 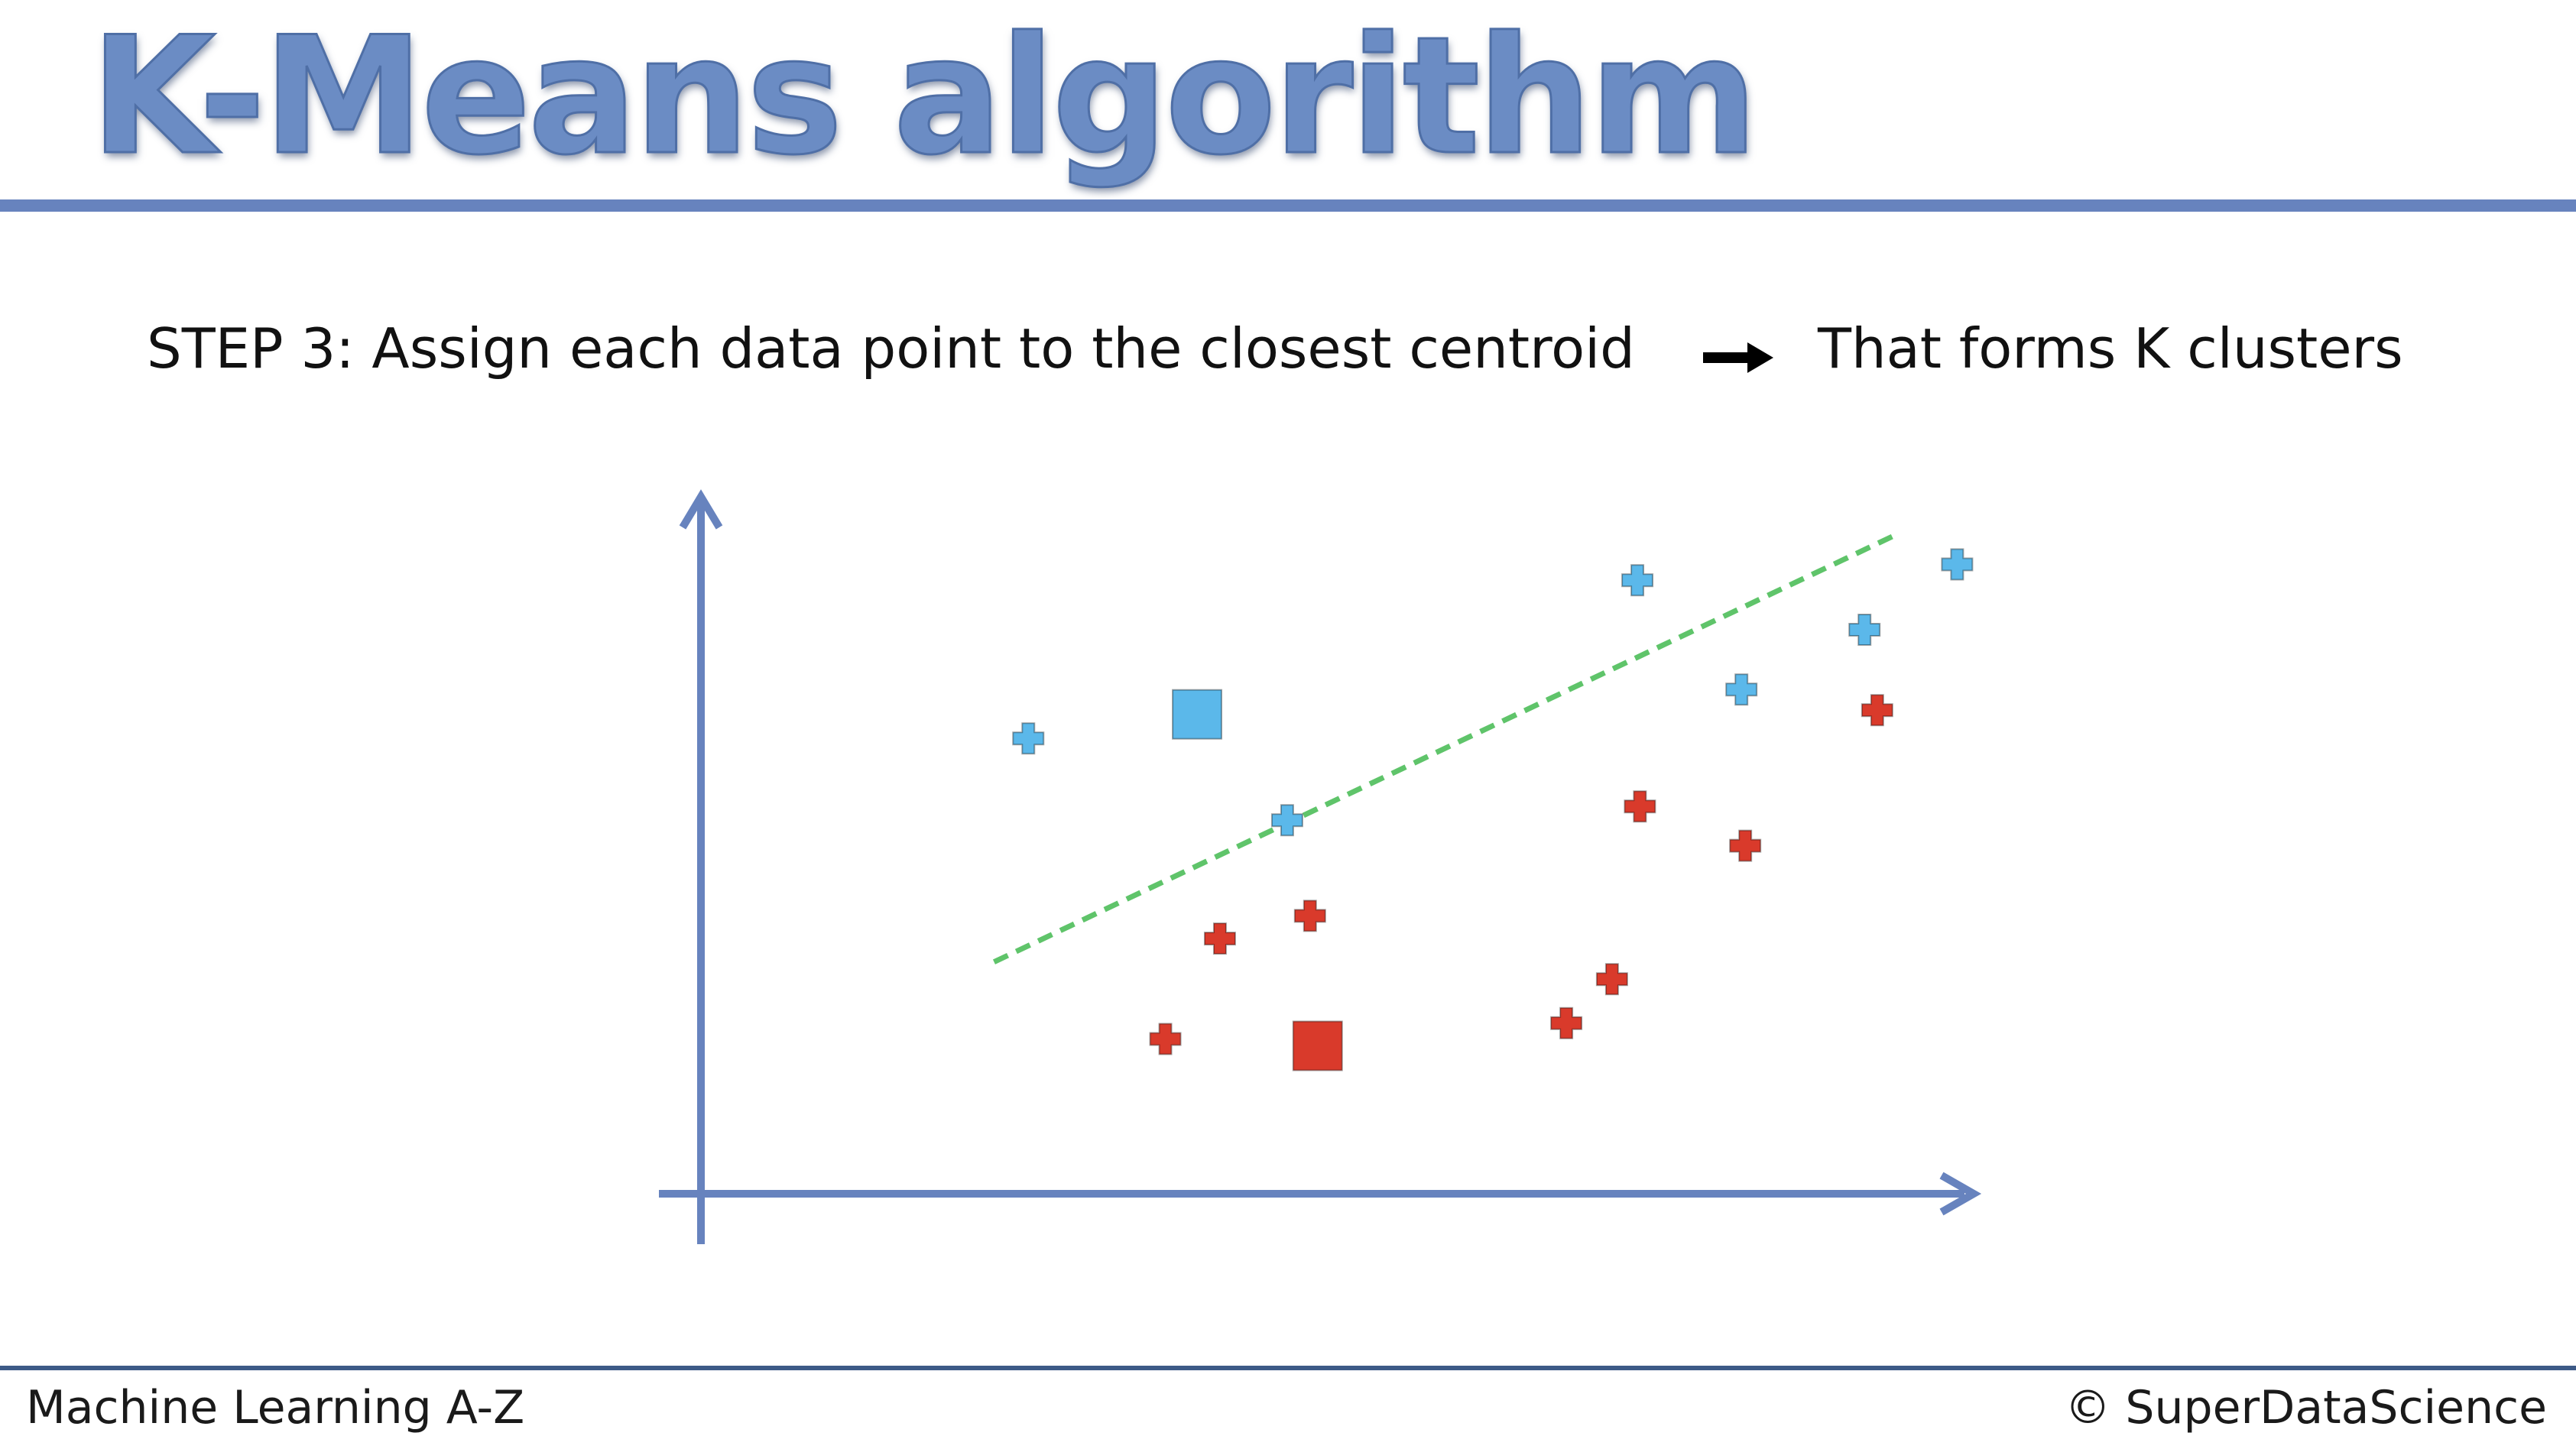 I want to click on blue-centroid, so click(x=1197, y=714).